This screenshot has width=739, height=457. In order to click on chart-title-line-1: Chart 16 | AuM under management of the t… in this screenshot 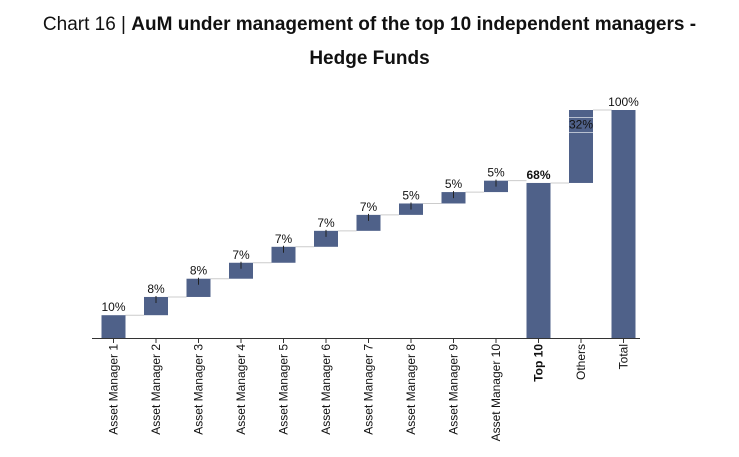, I will do `click(369, 25)`.